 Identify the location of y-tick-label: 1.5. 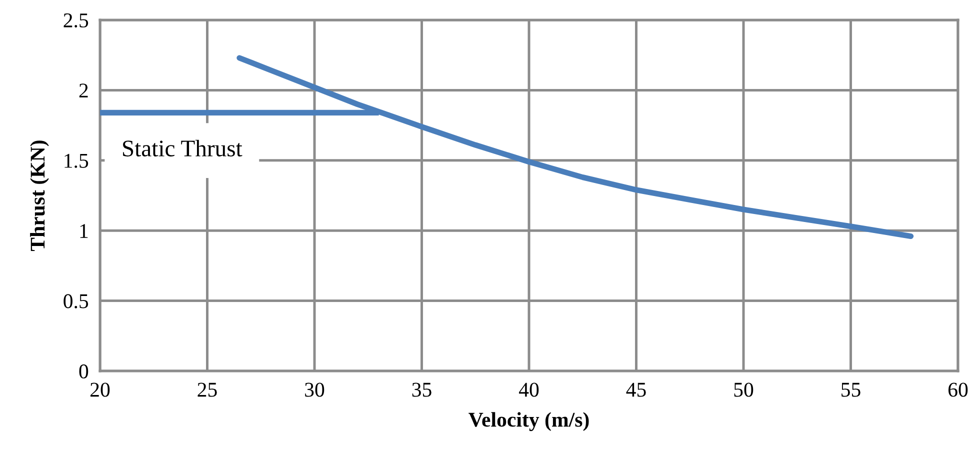
(76, 161).